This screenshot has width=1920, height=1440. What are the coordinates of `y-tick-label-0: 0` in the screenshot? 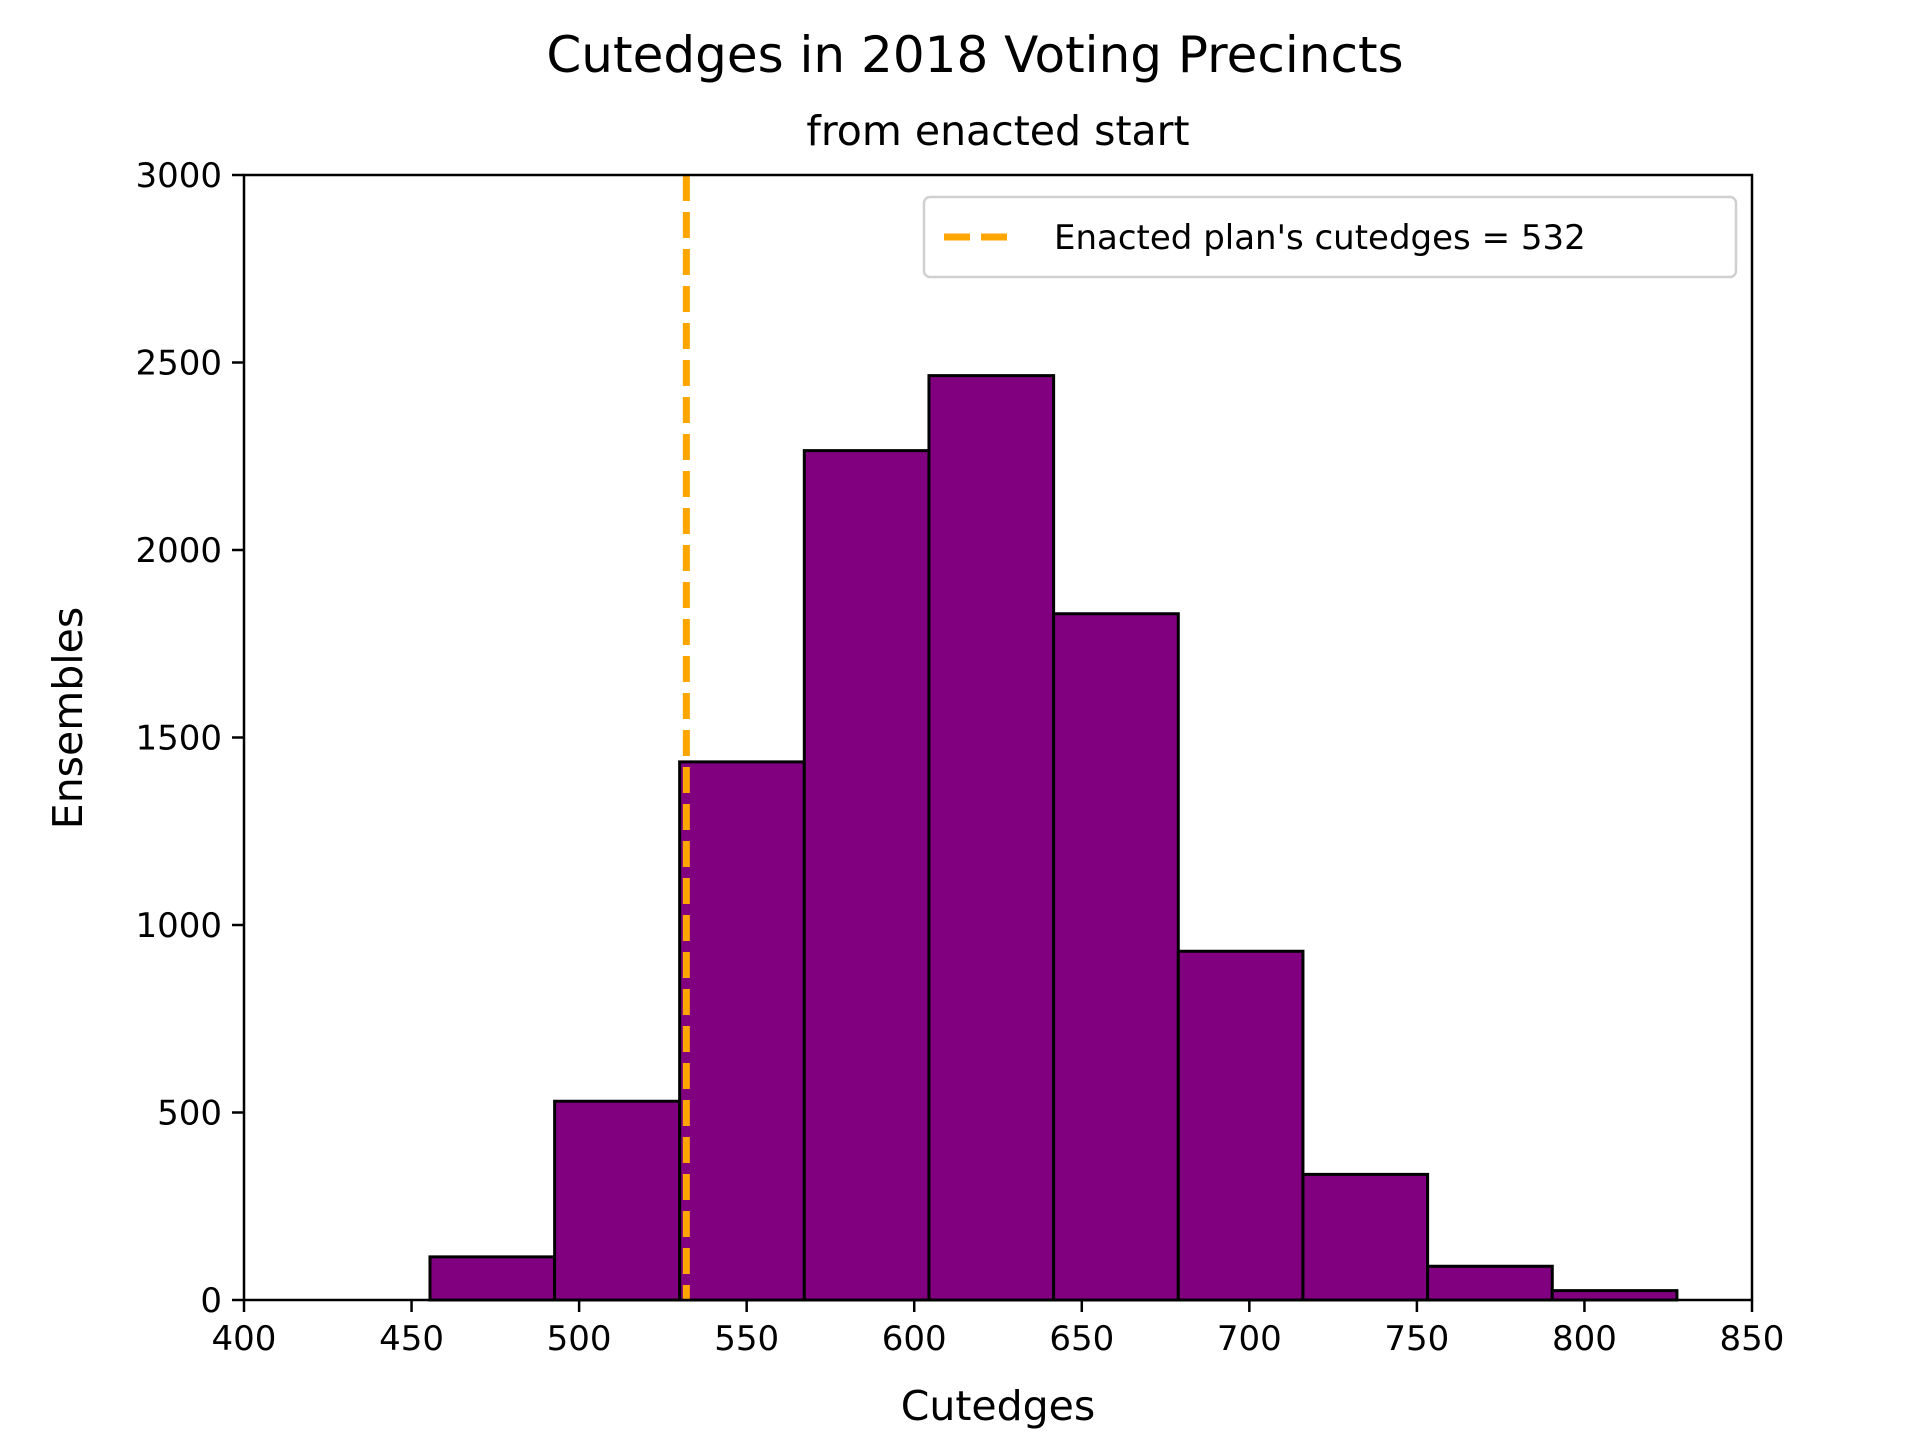 It's located at (211, 1301).